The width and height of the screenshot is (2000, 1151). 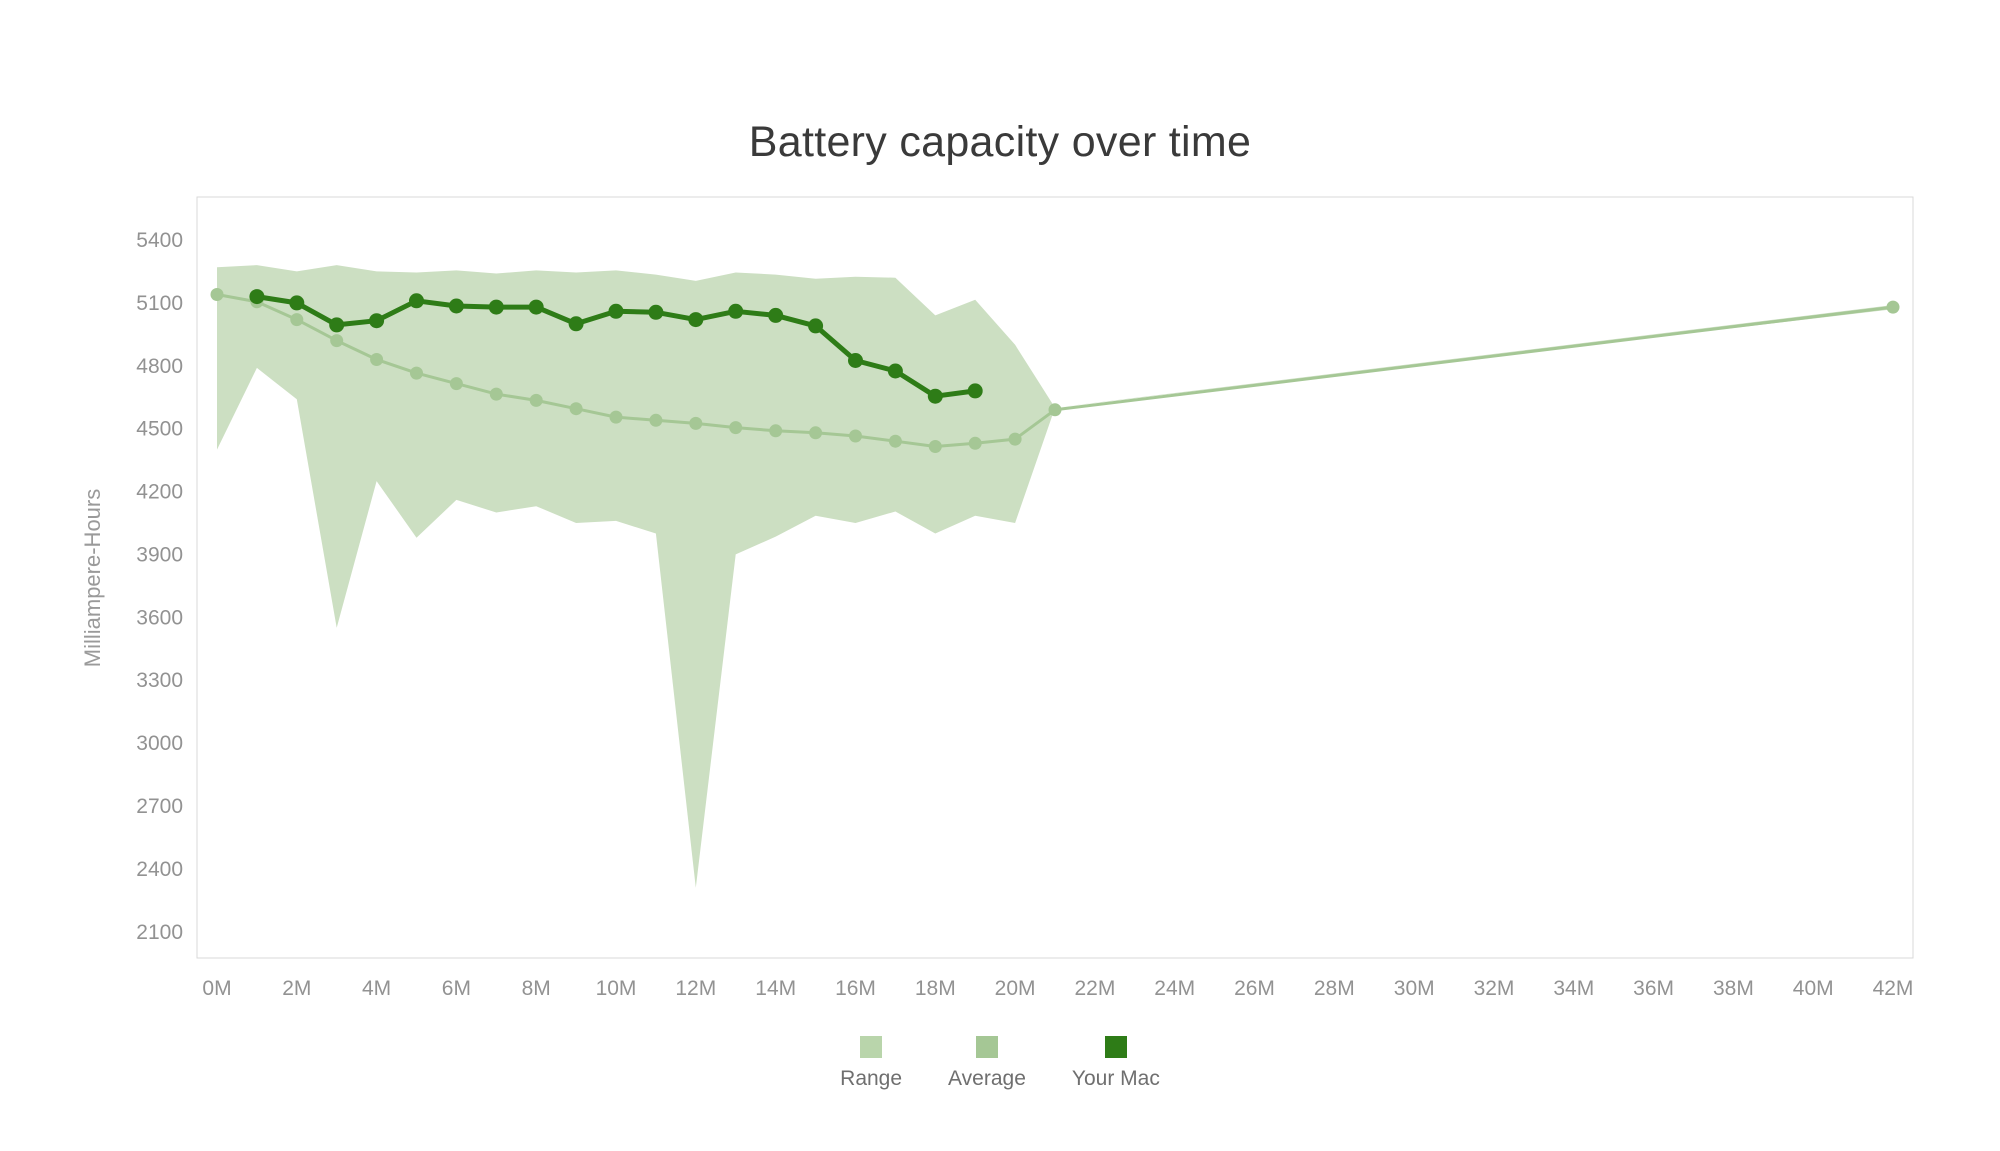 What do you see at coordinates (1115, 1078) in the screenshot?
I see `legend-label-your-mac: Your Mac` at bounding box center [1115, 1078].